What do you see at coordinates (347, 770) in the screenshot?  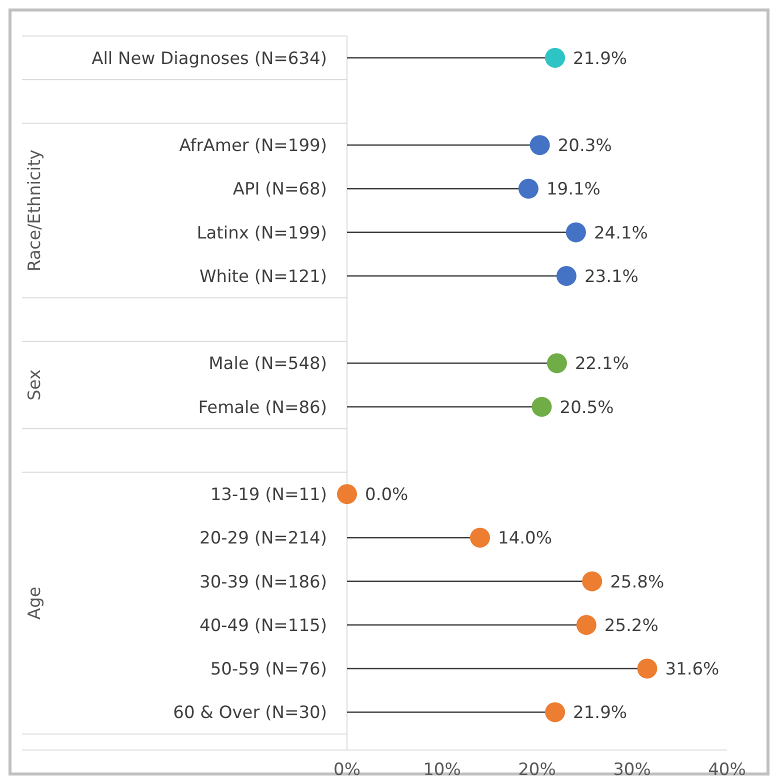 I see `x-tick-label: 0%` at bounding box center [347, 770].